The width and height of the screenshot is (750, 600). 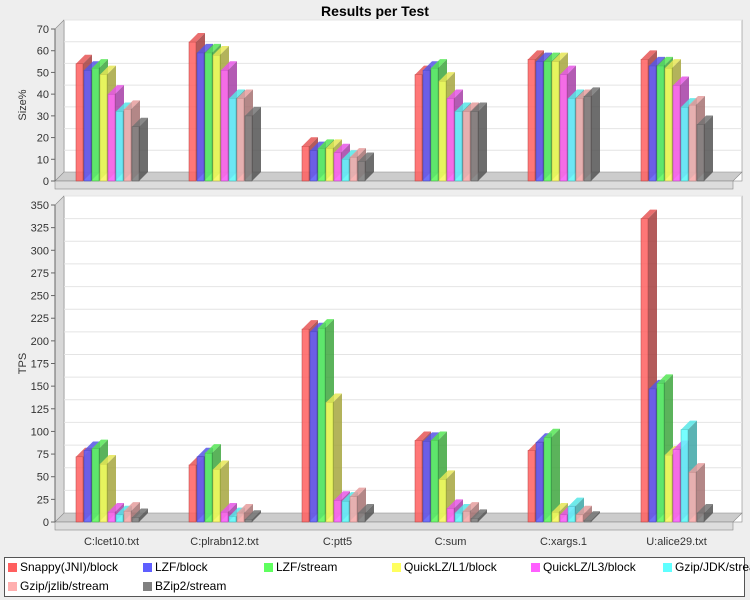 I want to click on legend-label: QuickLZ/L3/block, so click(x=589, y=567).